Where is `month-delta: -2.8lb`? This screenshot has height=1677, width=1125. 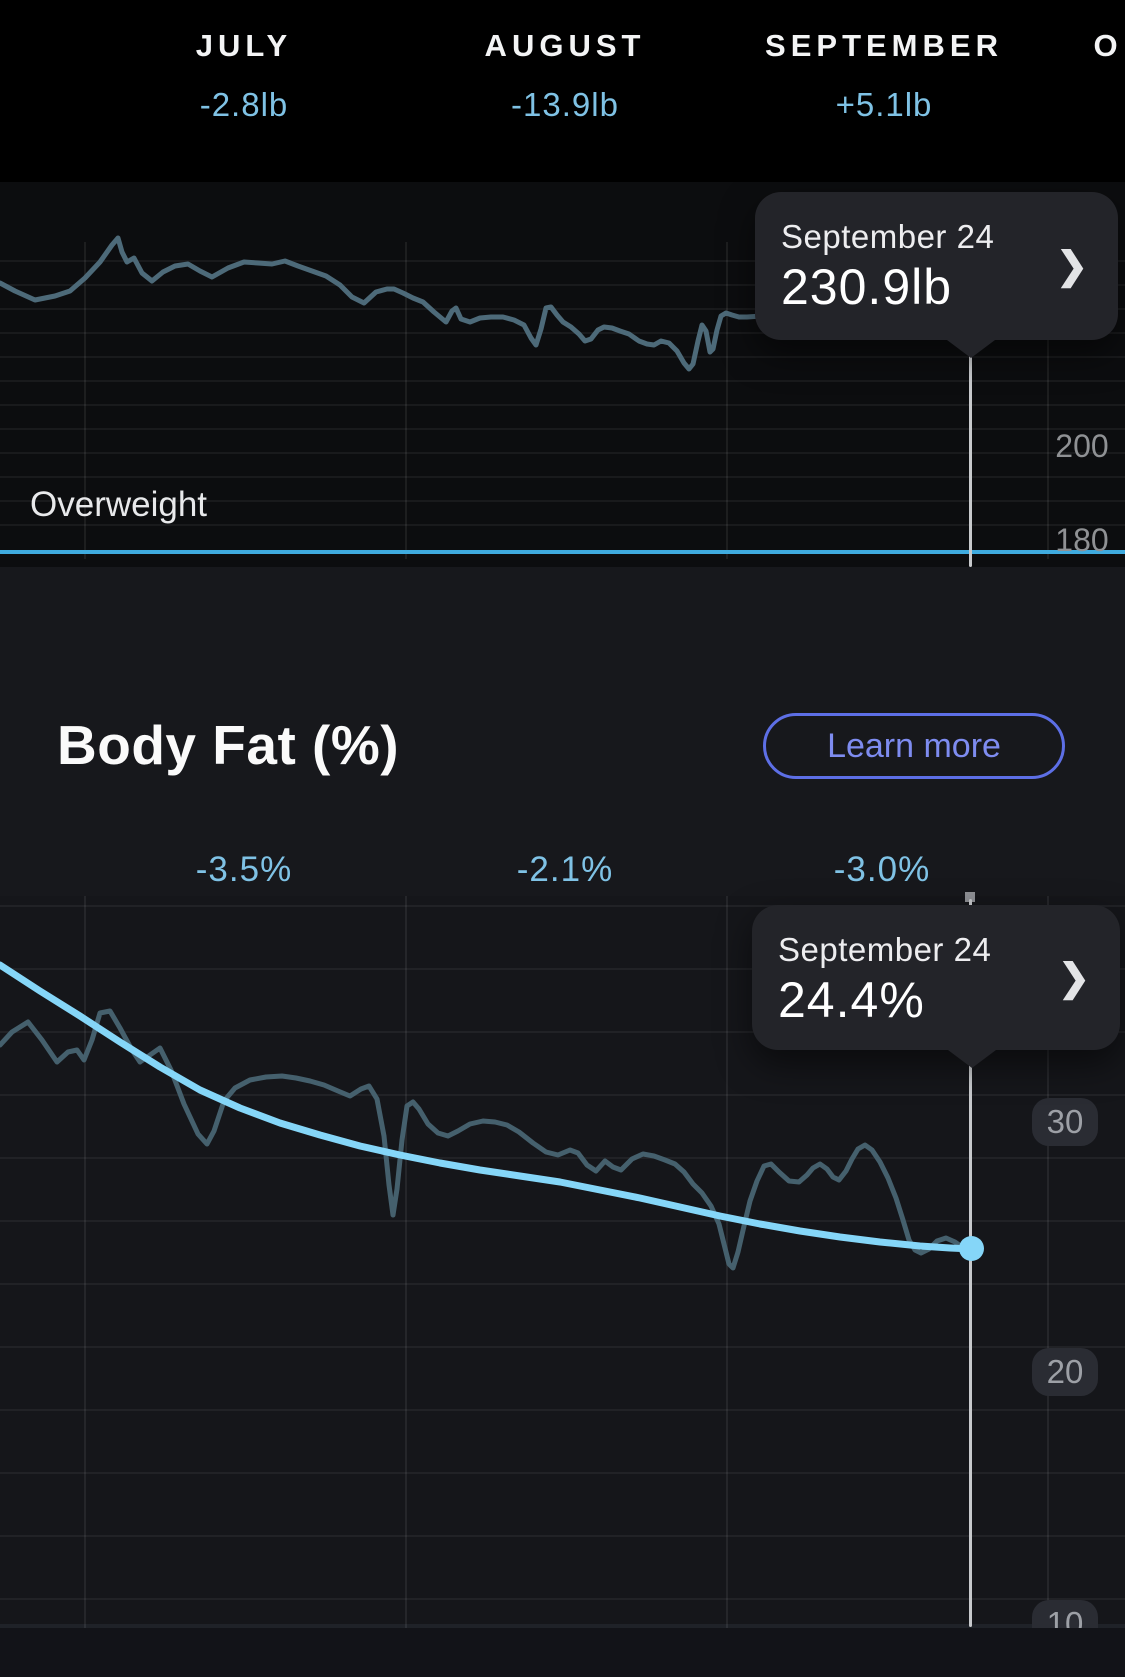
month-delta: -2.8lb is located at coordinates (244, 104).